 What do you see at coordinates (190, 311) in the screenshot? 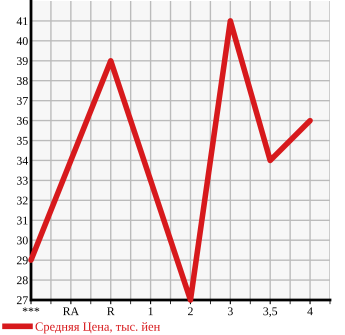
I see `x-tick-label: 2` at bounding box center [190, 311].